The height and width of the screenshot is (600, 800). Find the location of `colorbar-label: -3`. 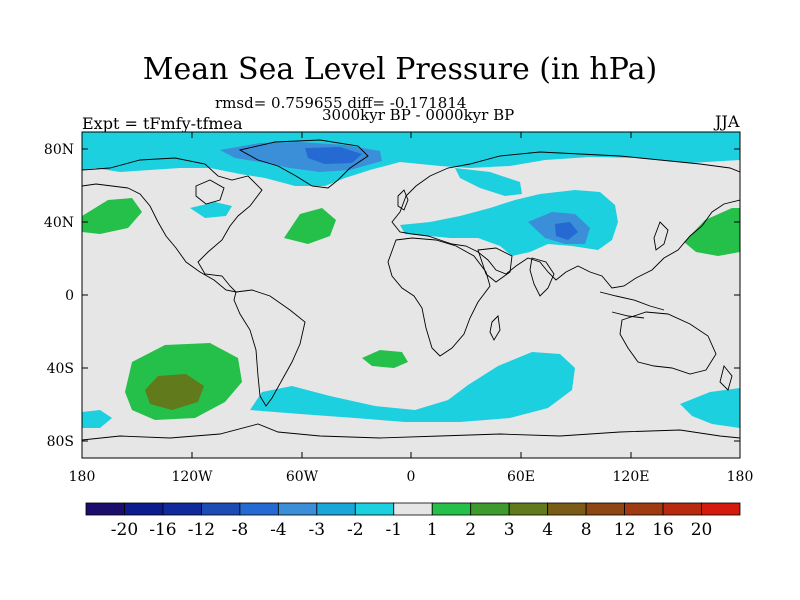

colorbar-label: -3 is located at coordinates (317, 530).